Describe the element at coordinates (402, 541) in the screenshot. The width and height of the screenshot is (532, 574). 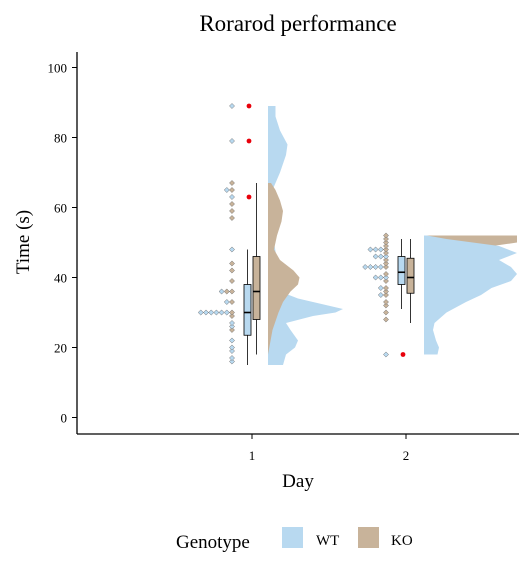
I see `legend-label-ko: KO` at that location.